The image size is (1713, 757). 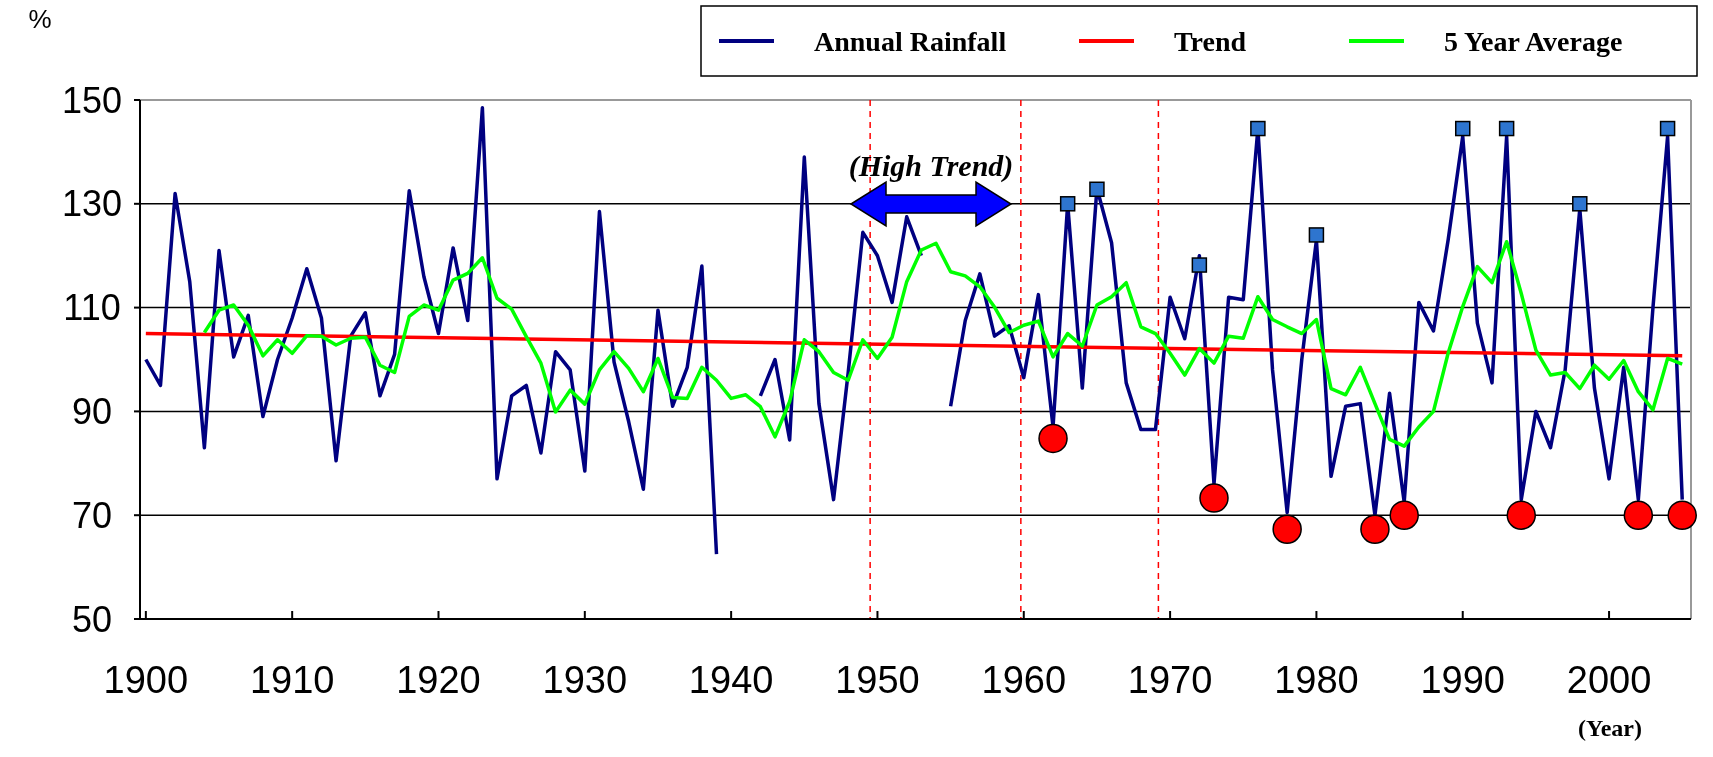 I want to click on x-tick-label: 1940, so click(x=731, y=680).